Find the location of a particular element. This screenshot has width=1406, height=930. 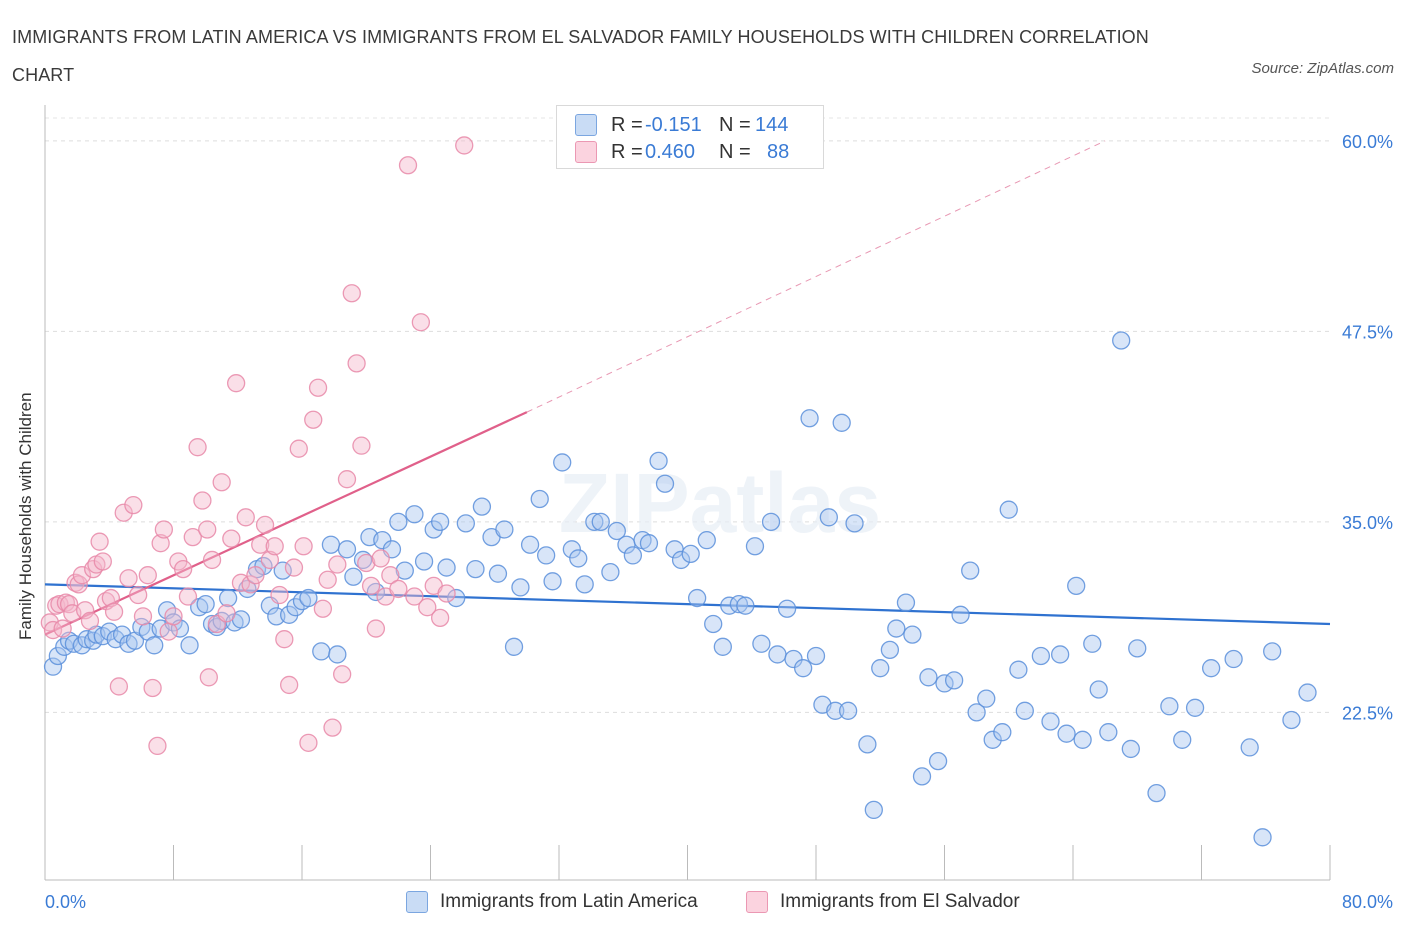

legend-item-el-salvador: Immigrants from El Salvador is located at coordinates (883, 902).